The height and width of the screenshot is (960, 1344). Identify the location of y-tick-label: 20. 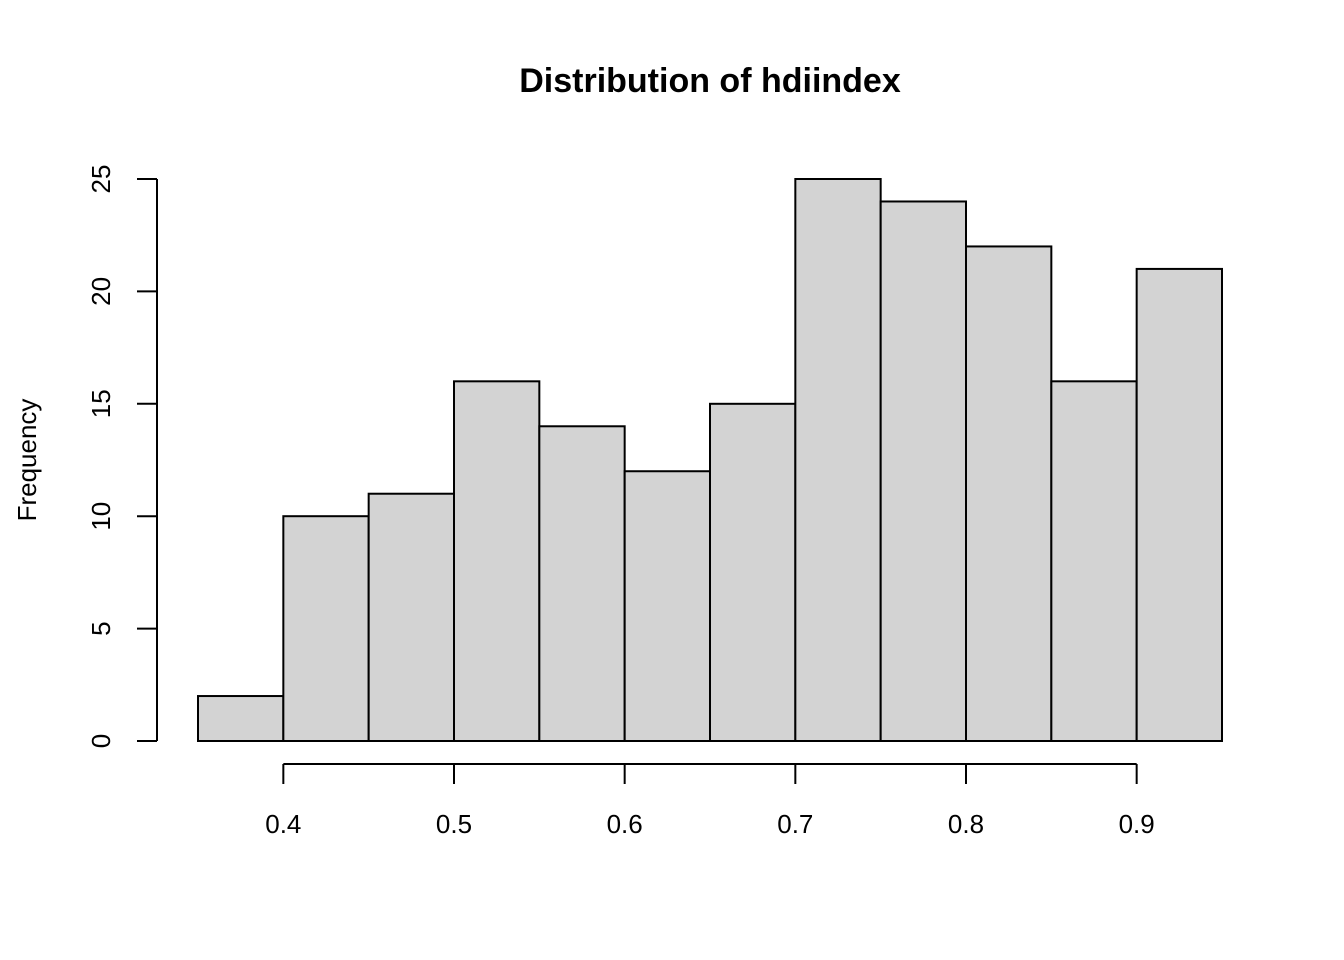
(101, 291).